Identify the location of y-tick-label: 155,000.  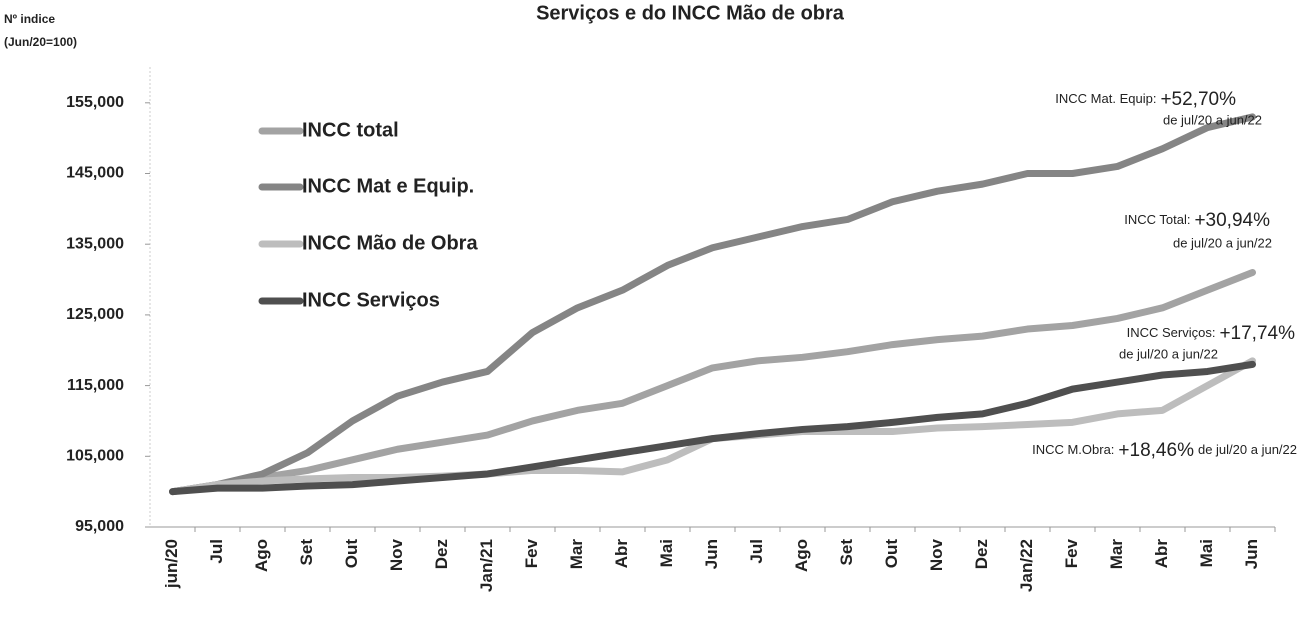
(95, 102).